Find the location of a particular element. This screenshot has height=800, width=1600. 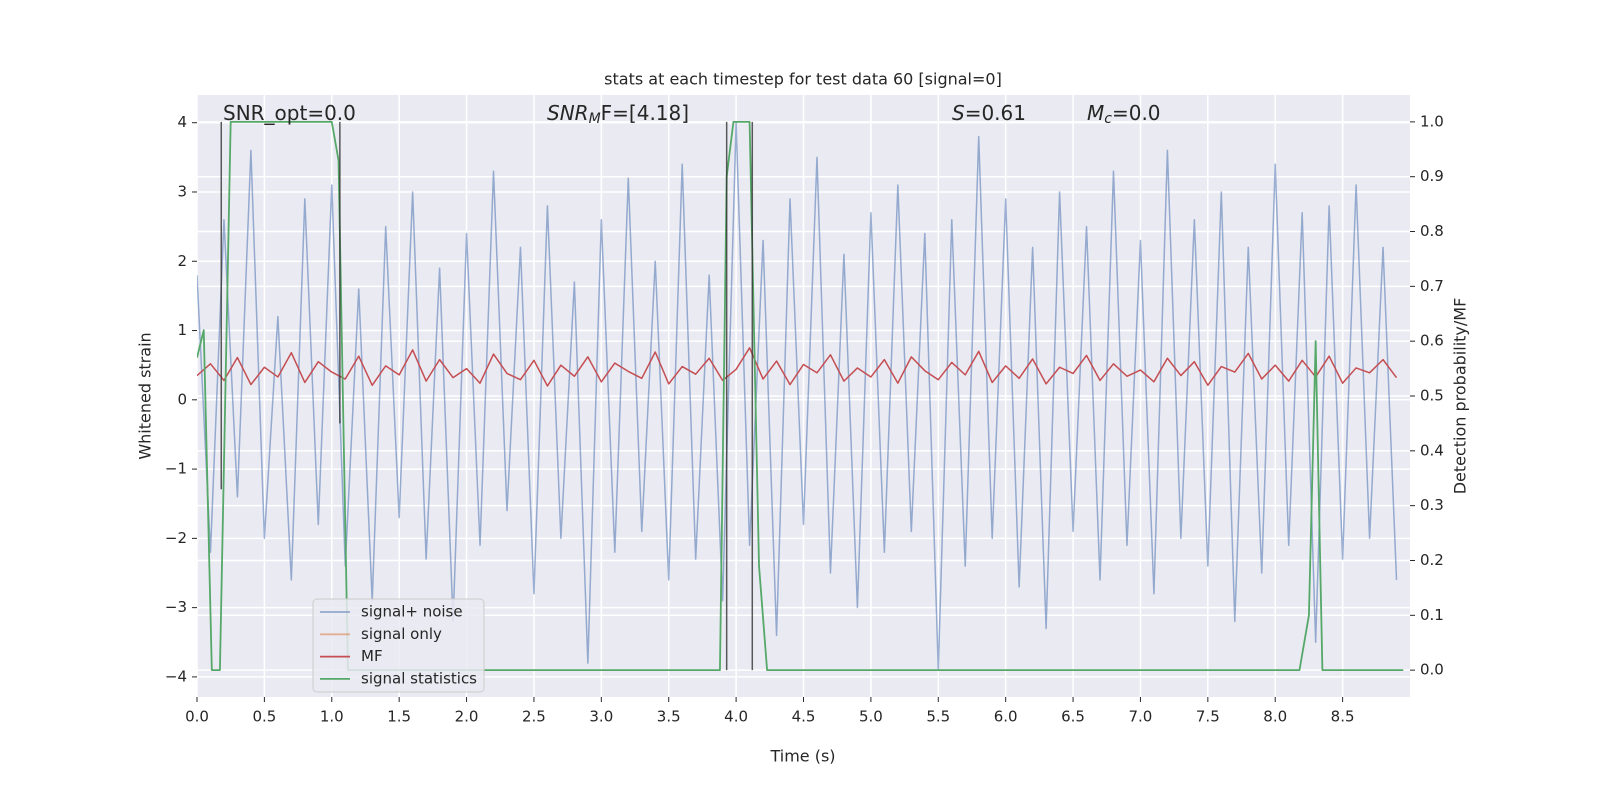

x-tick-label: 7.0 is located at coordinates (1141, 717).